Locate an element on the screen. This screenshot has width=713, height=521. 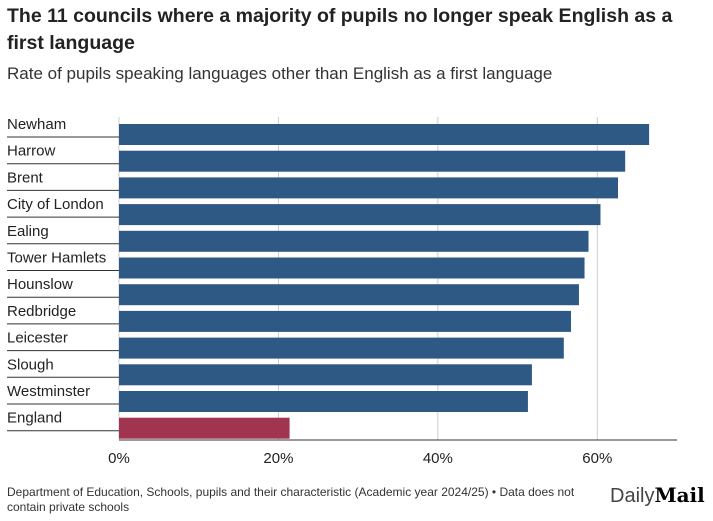
brand-logo: DailyMail is located at coordinates (657, 495).